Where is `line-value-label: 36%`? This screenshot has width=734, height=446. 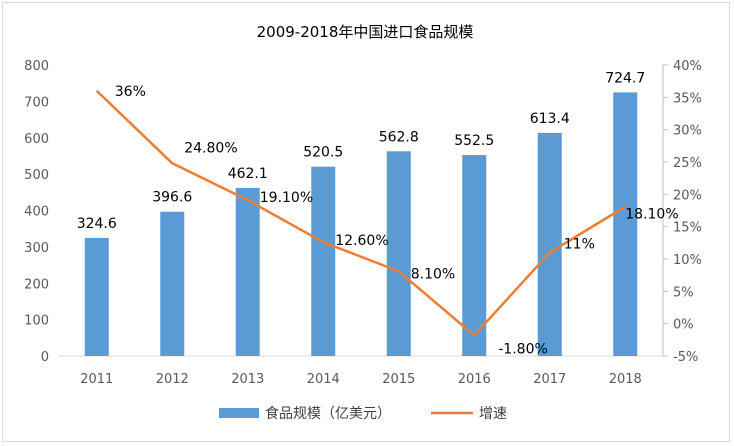 line-value-label: 36% is located at coordinates (130, 92).